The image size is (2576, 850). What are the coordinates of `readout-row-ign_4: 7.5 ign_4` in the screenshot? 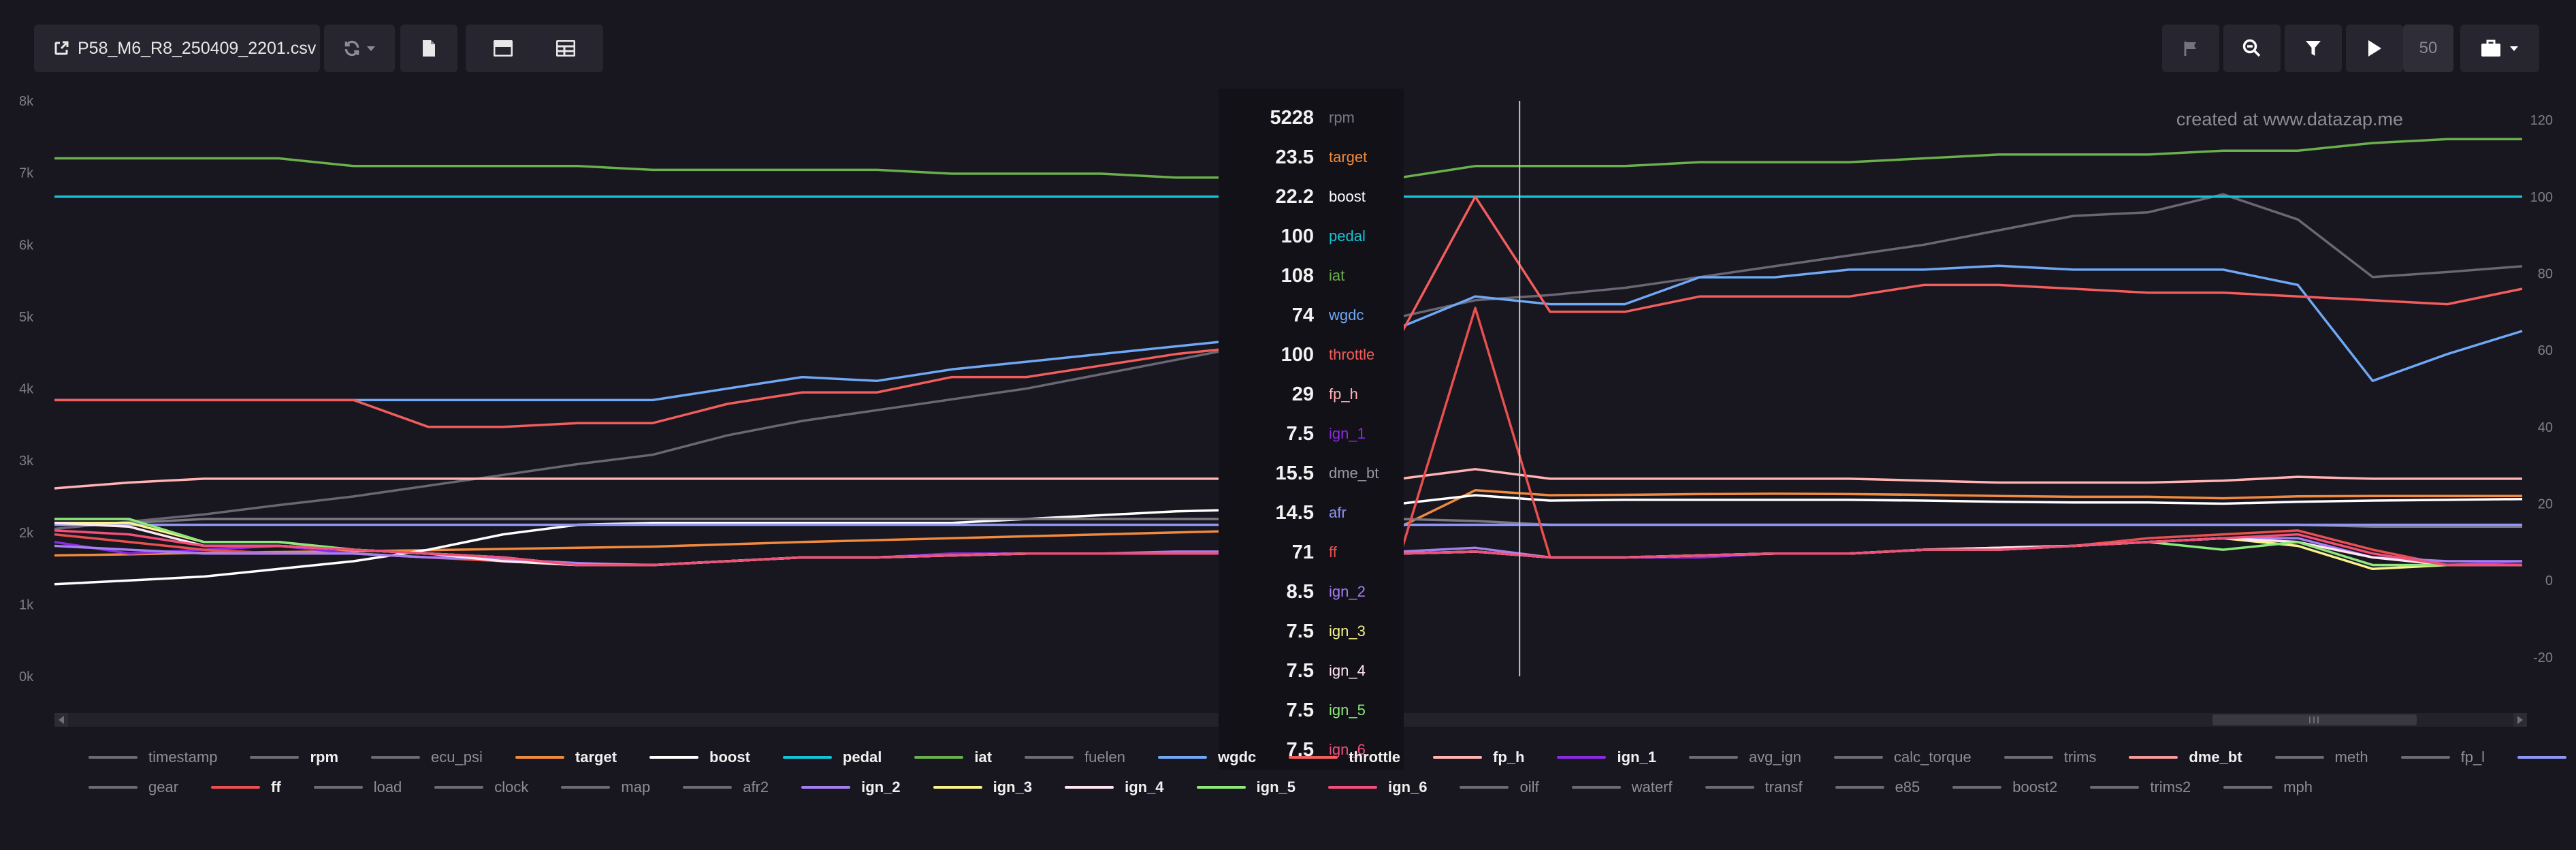 It's located at (1312, 671).